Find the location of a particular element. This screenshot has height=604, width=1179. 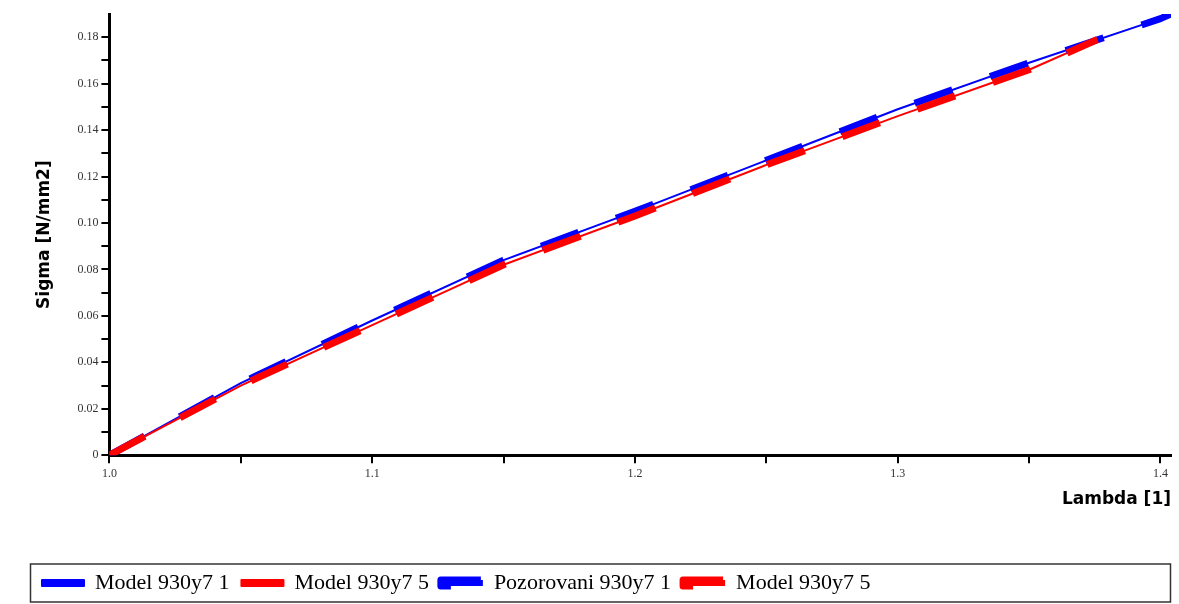

y-tick-label: 0.06 is located at coordinates (88, 315).